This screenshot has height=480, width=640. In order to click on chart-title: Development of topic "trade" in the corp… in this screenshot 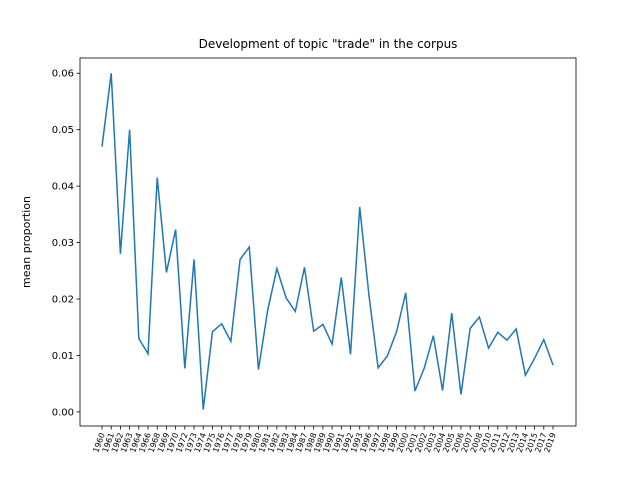, I will do `click(328, 44)`.